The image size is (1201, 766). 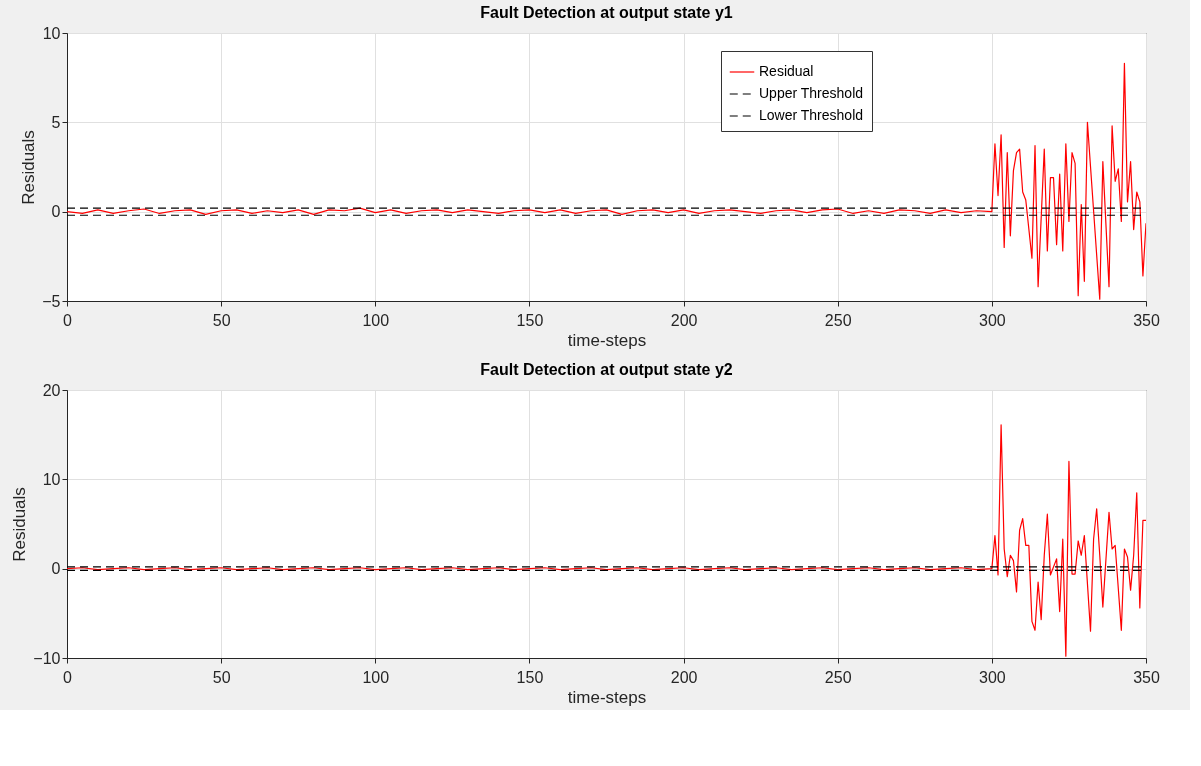 I want to click on y-tick-label: −5, so click(x=51, y=301).